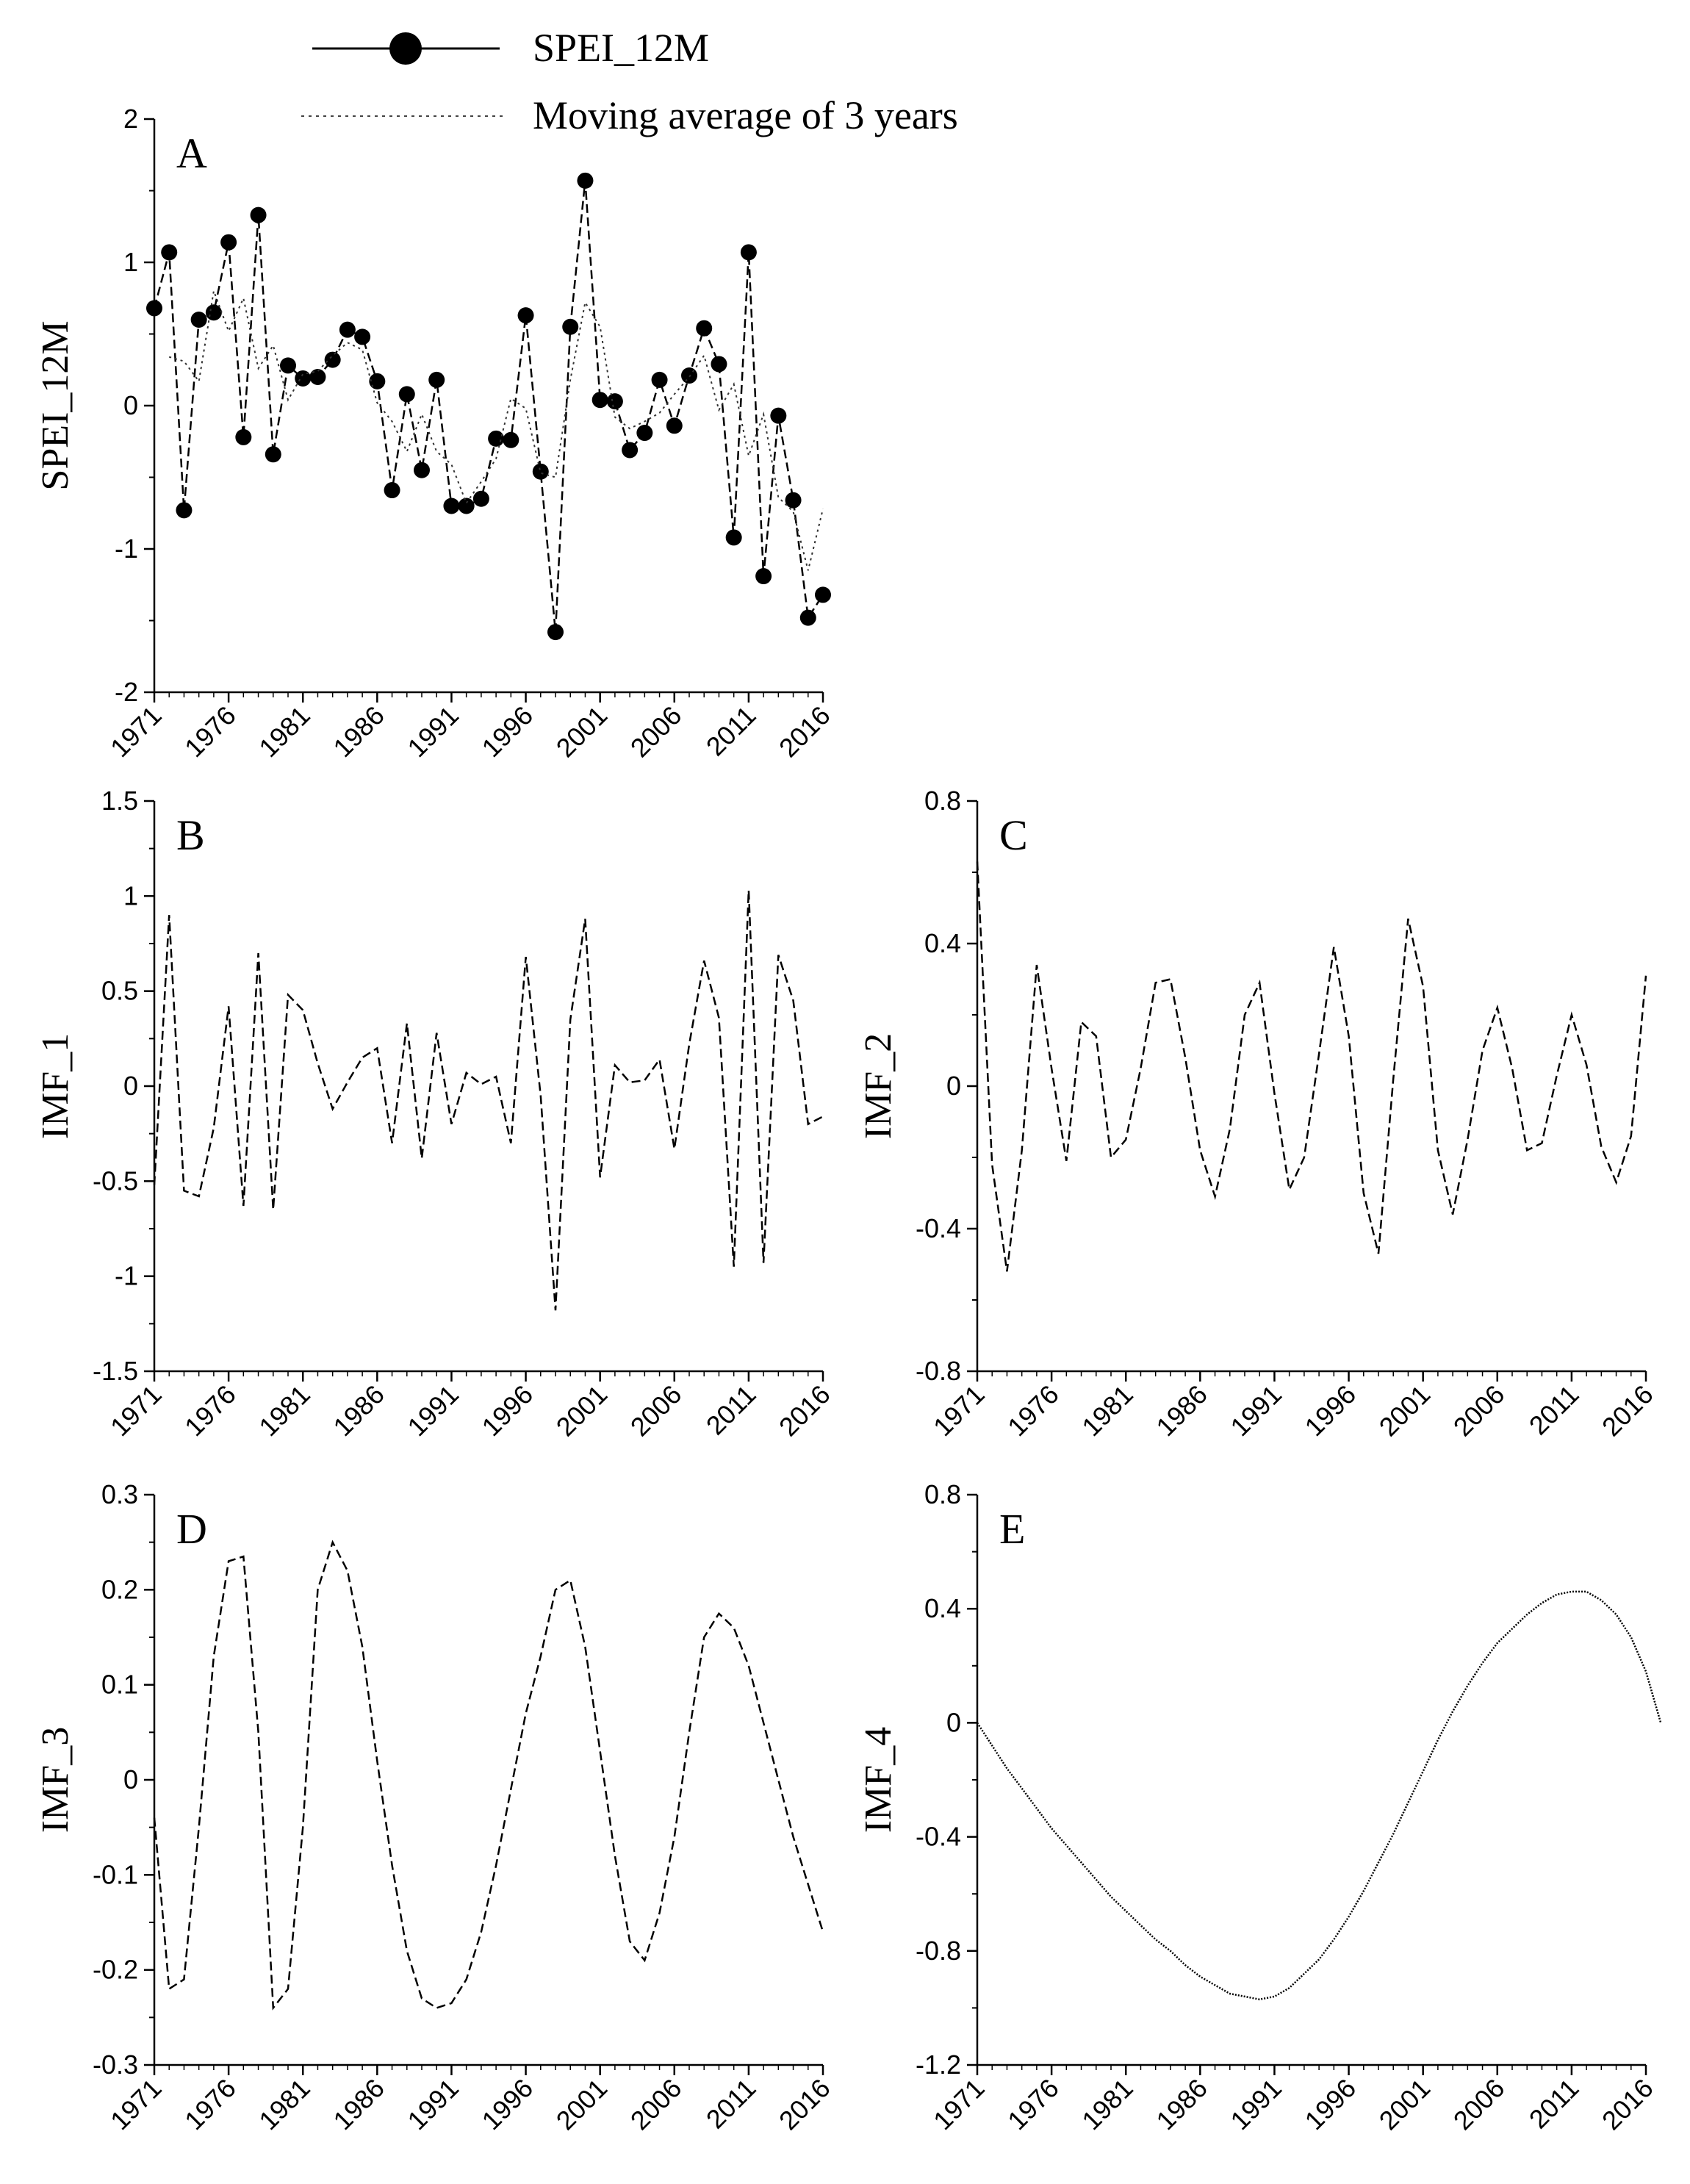  Describe the element at coordinates (119, 1589) in the screenshot. I see `y-tick-label: 0.2` at that location.